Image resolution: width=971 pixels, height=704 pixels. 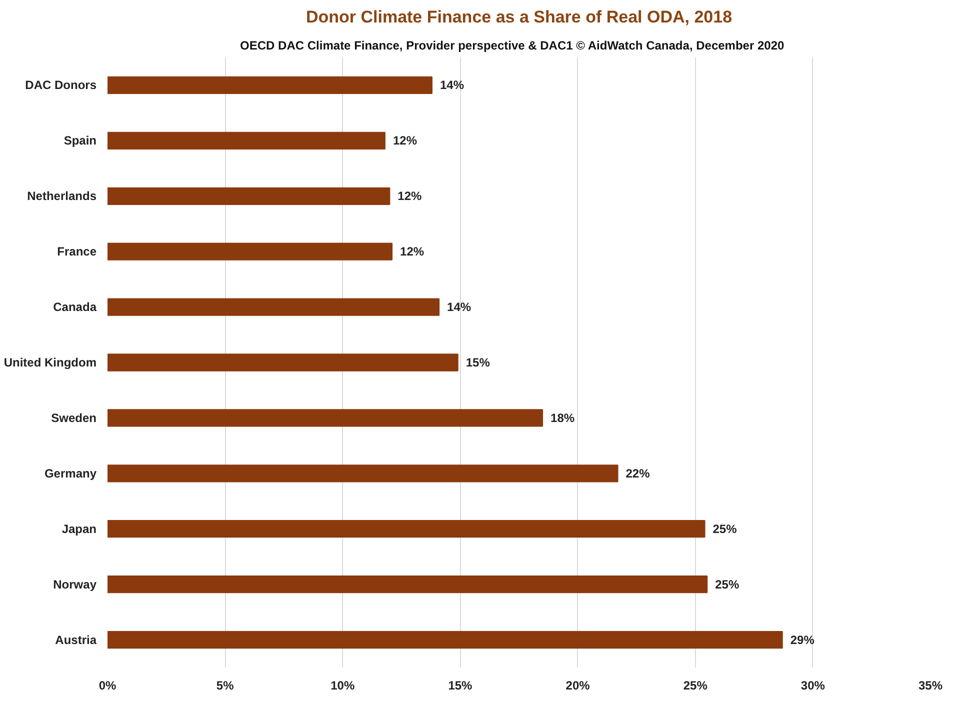 What do you see at coordinates (107, 685) in the screenshot?
I see `x-tick-label: 0%` at bounding box center [107, 685].